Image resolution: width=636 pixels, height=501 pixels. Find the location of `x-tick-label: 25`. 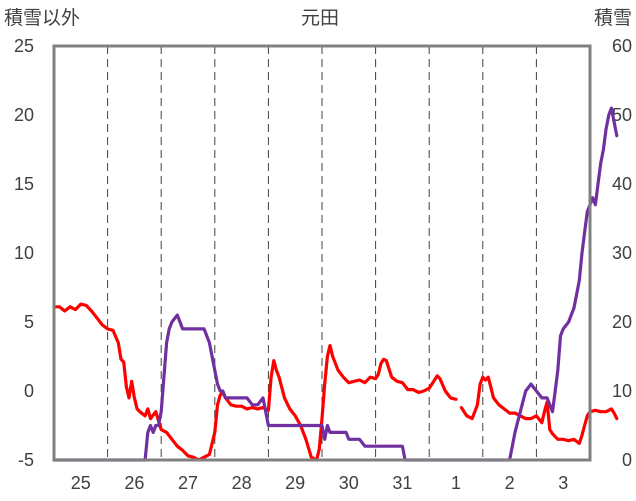

x-tick-label: 25 is located at coordinates (81, 483).